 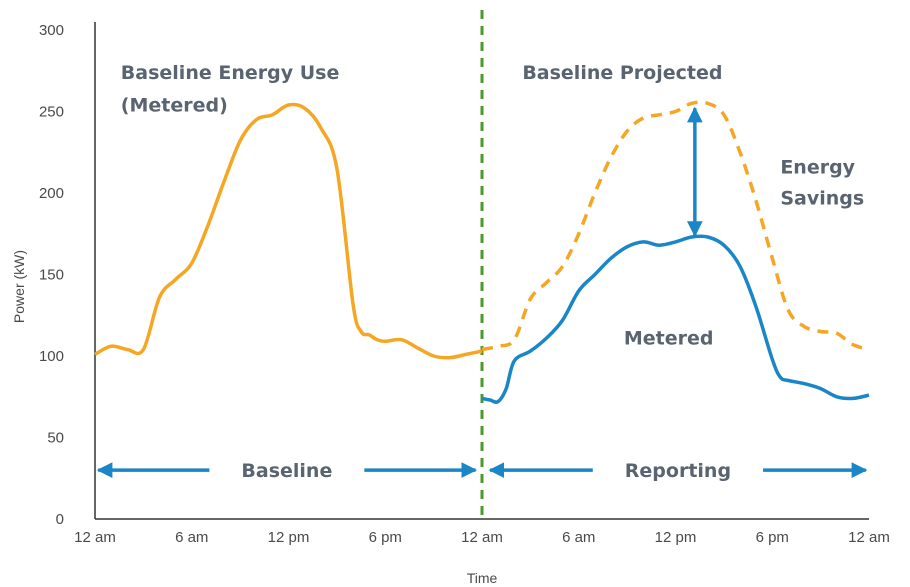 What do you see at coordinates (230, 73) in the screenshot?
I see `baseline-energy-use-label: Baseline Energy Use` at bounding box center [230, 73].